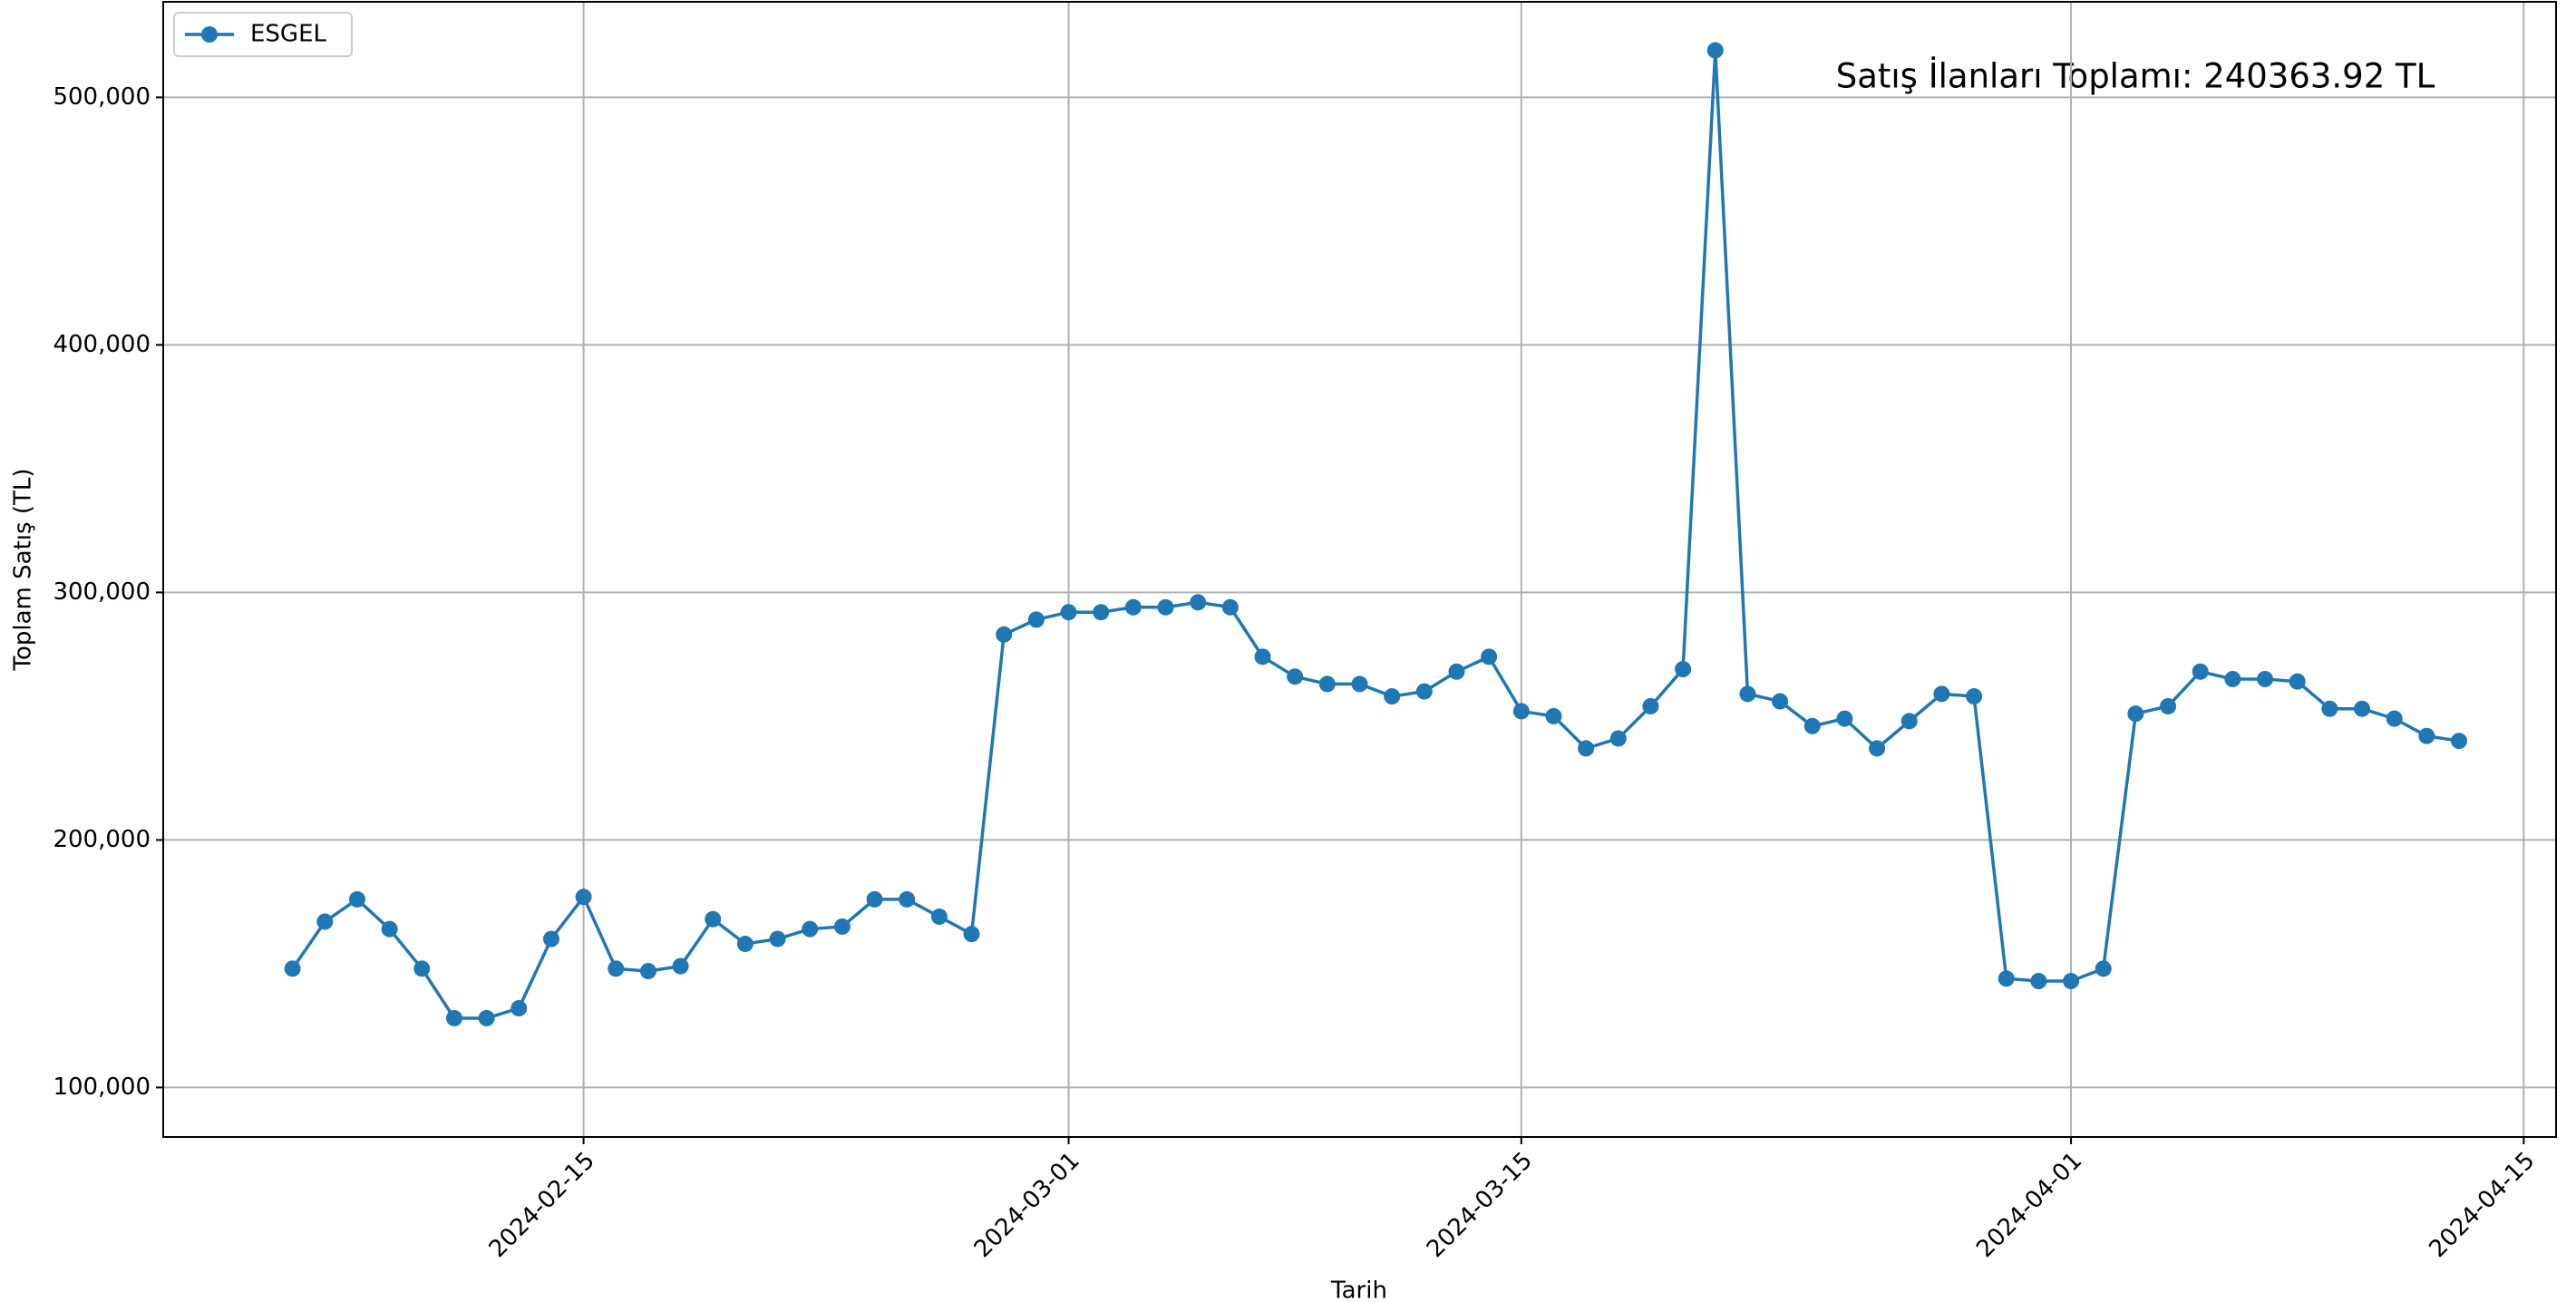 The image size is (2576, 1302). I want to click on y-tick-label: 500,000, so click(102, 97).